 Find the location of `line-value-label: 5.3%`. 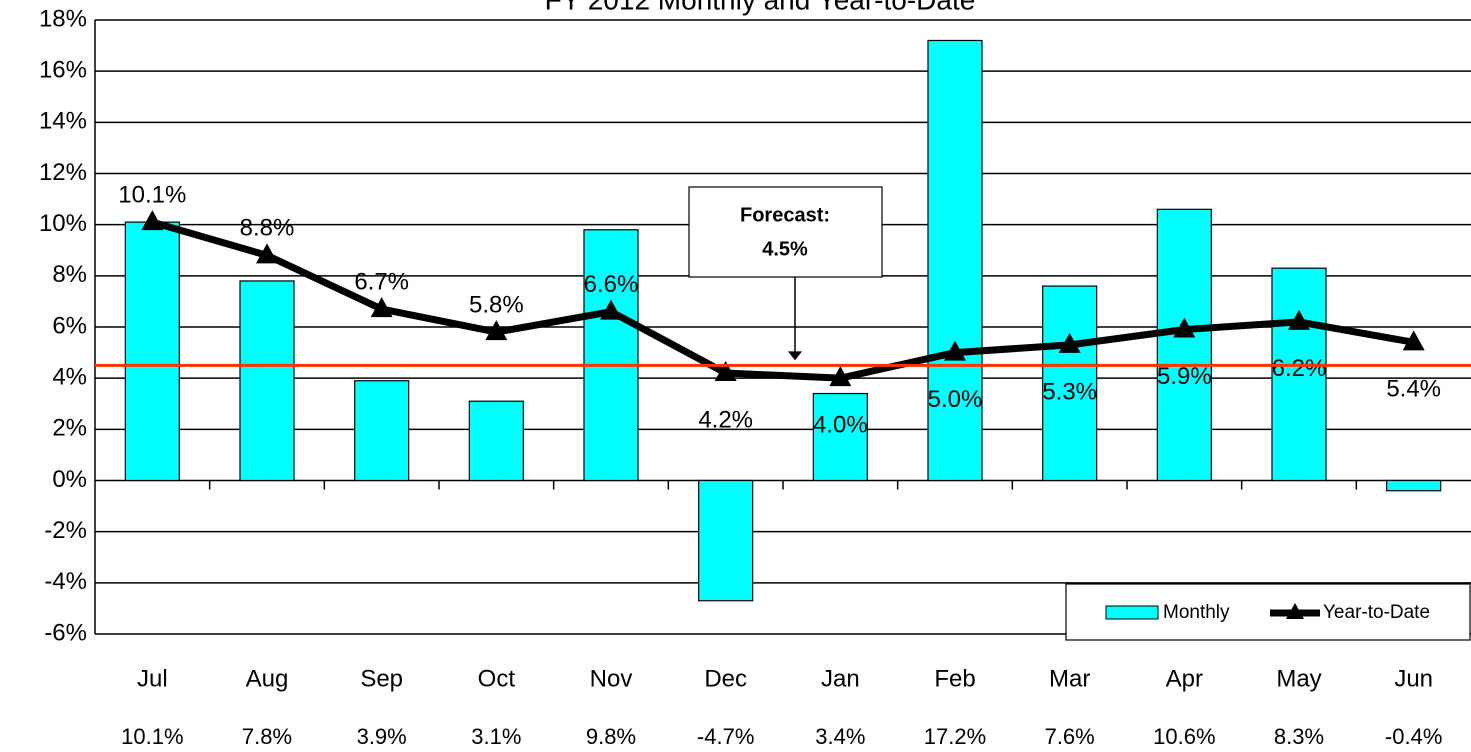

line-value-label: 5.3% is located at coordinates (1069, 391).